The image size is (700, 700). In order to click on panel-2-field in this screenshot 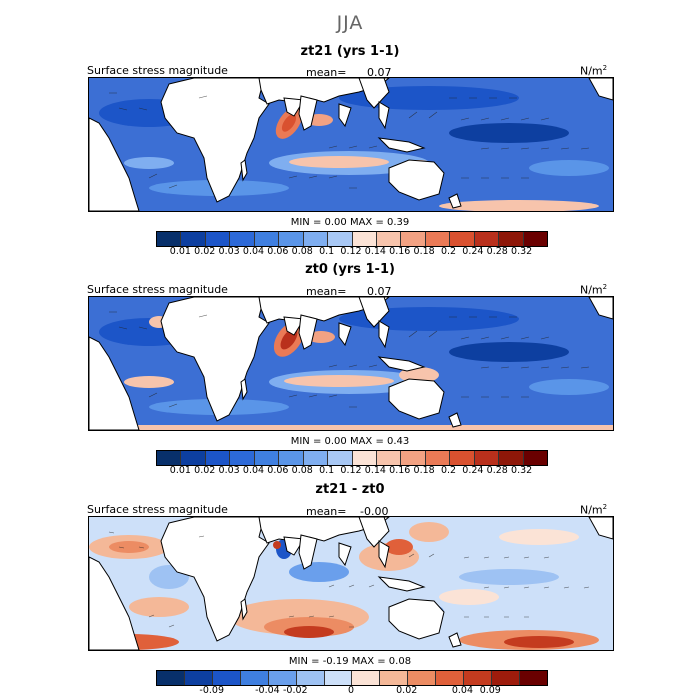, I will do `click(351, 363)`.